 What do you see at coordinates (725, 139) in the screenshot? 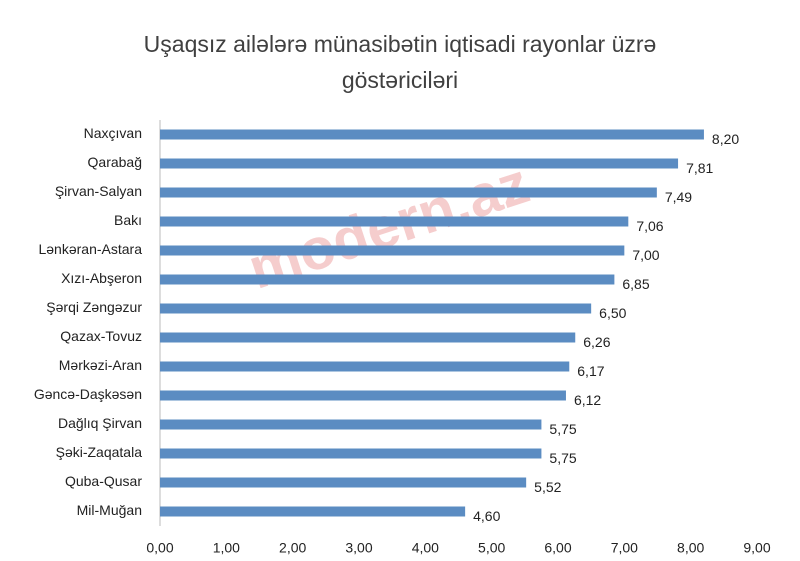
I see `value-label: 8,20` at bounding box center [725, 139].